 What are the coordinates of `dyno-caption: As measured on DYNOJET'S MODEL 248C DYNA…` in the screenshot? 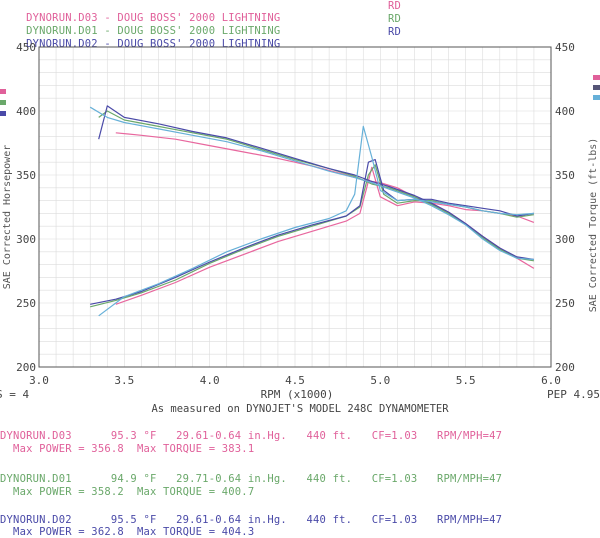 It's located at (300, 409).